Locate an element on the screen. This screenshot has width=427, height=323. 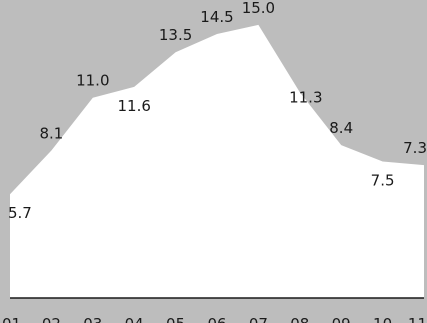
x-tick-10: 10 is located at coordinates (382, 319).